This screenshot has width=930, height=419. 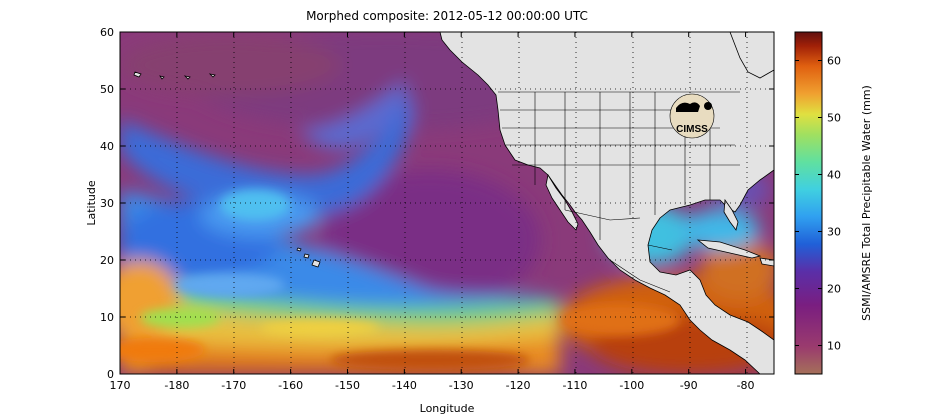 What do you see at coordinates (834, 346) in the screenshot?
I see `colorbar-tick-label: 10` at bounding box center [834, 346].